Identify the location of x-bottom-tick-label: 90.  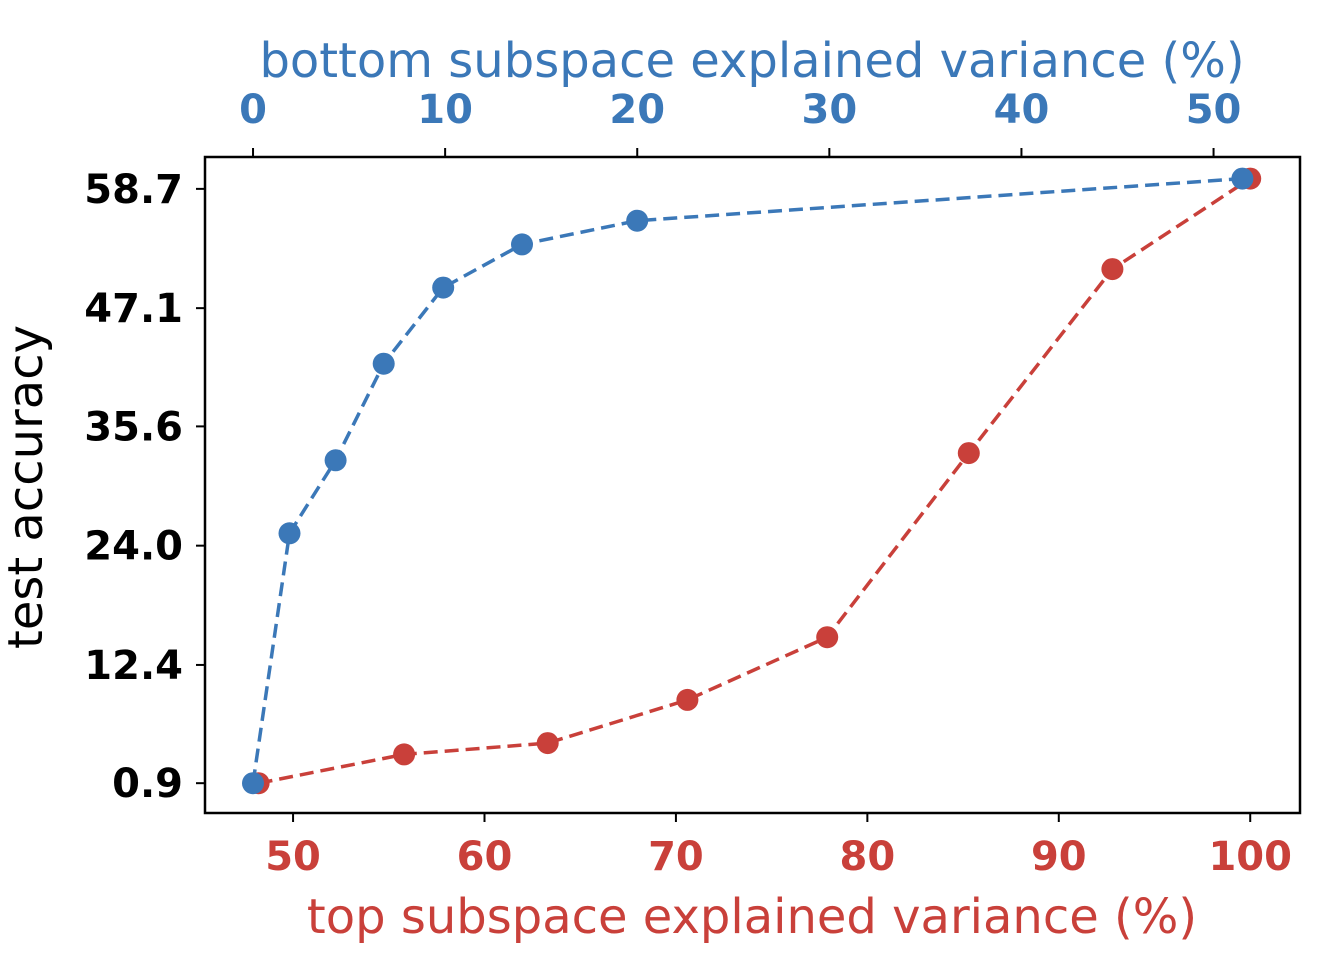
(1059, 857).